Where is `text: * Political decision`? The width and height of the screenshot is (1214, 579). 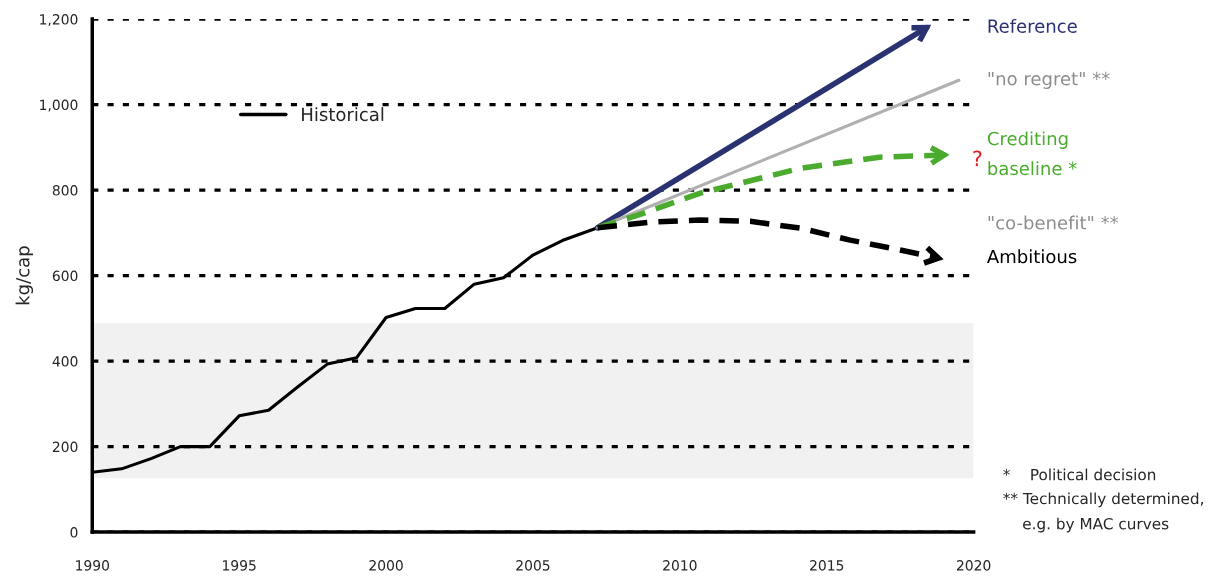
text: * Political decision is located at coordinates (1079, 474).